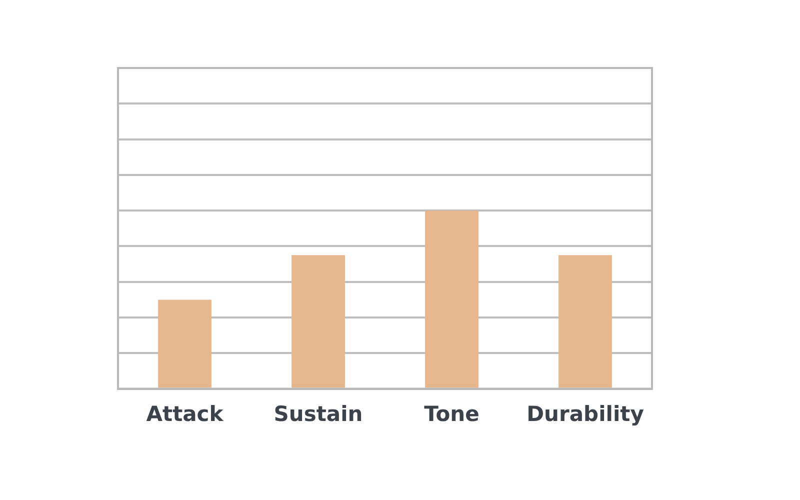 Image resolution: width=800 pixels, height=500 pixels. What do you see at coordinates (452, 414) in the screenshot?
I see `x-tick-label: Tone` at bounding box center [452, 414].